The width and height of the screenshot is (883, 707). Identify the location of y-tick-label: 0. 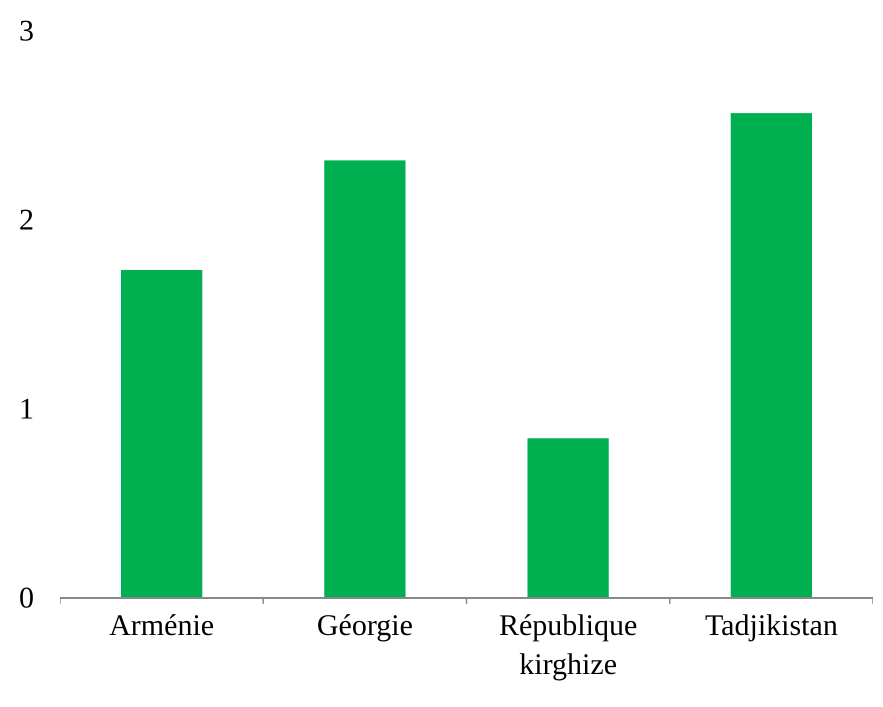
(26, 598).